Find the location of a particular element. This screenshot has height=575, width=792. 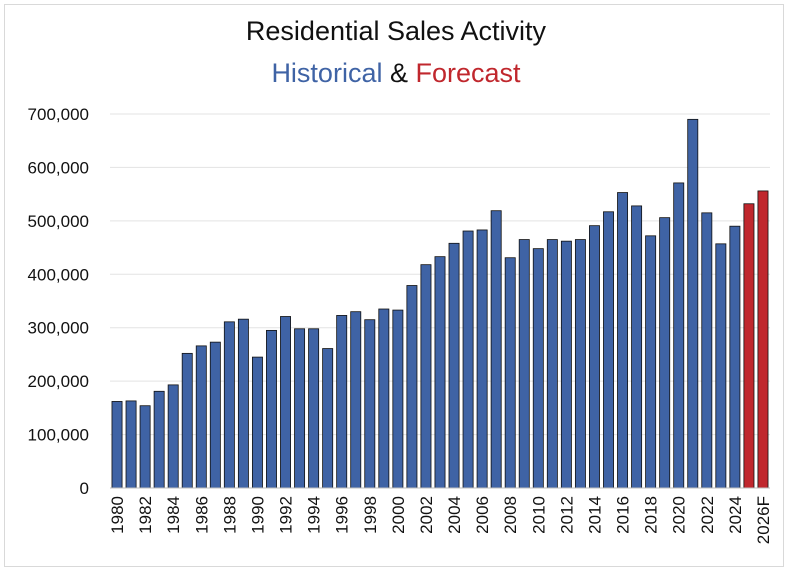

x-tick-label: 1994 is located at coordinates (314, 515).